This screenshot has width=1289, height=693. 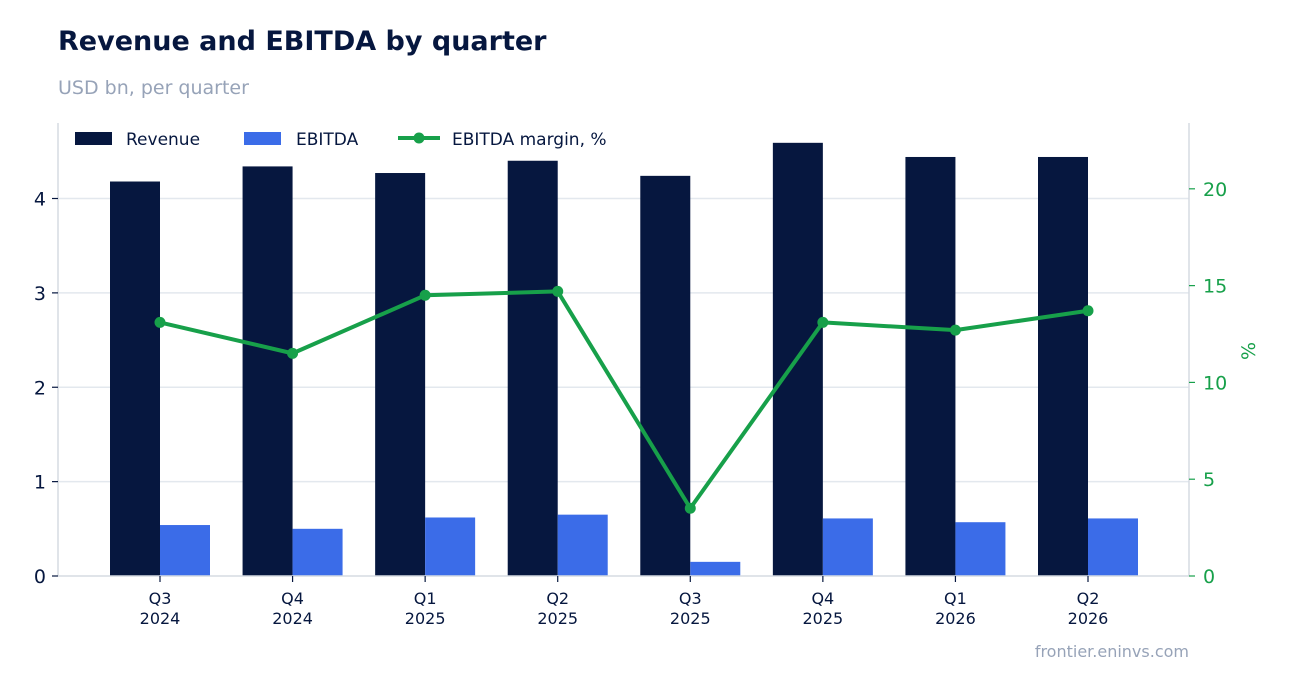 What do you see at coordinates (1249, 351) in the screenshot?
I see `y2-axis-label: %` at bounding box center [1249, 351].